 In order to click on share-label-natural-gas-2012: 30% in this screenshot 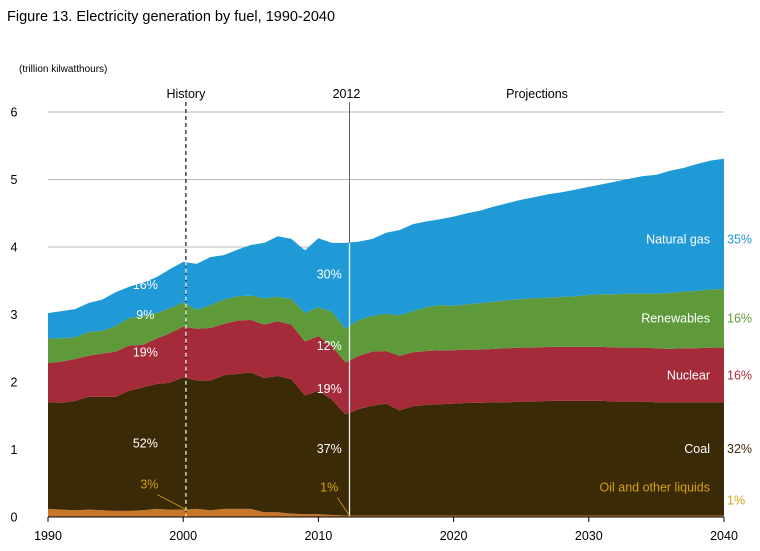, I will do `click(329, 275)`.